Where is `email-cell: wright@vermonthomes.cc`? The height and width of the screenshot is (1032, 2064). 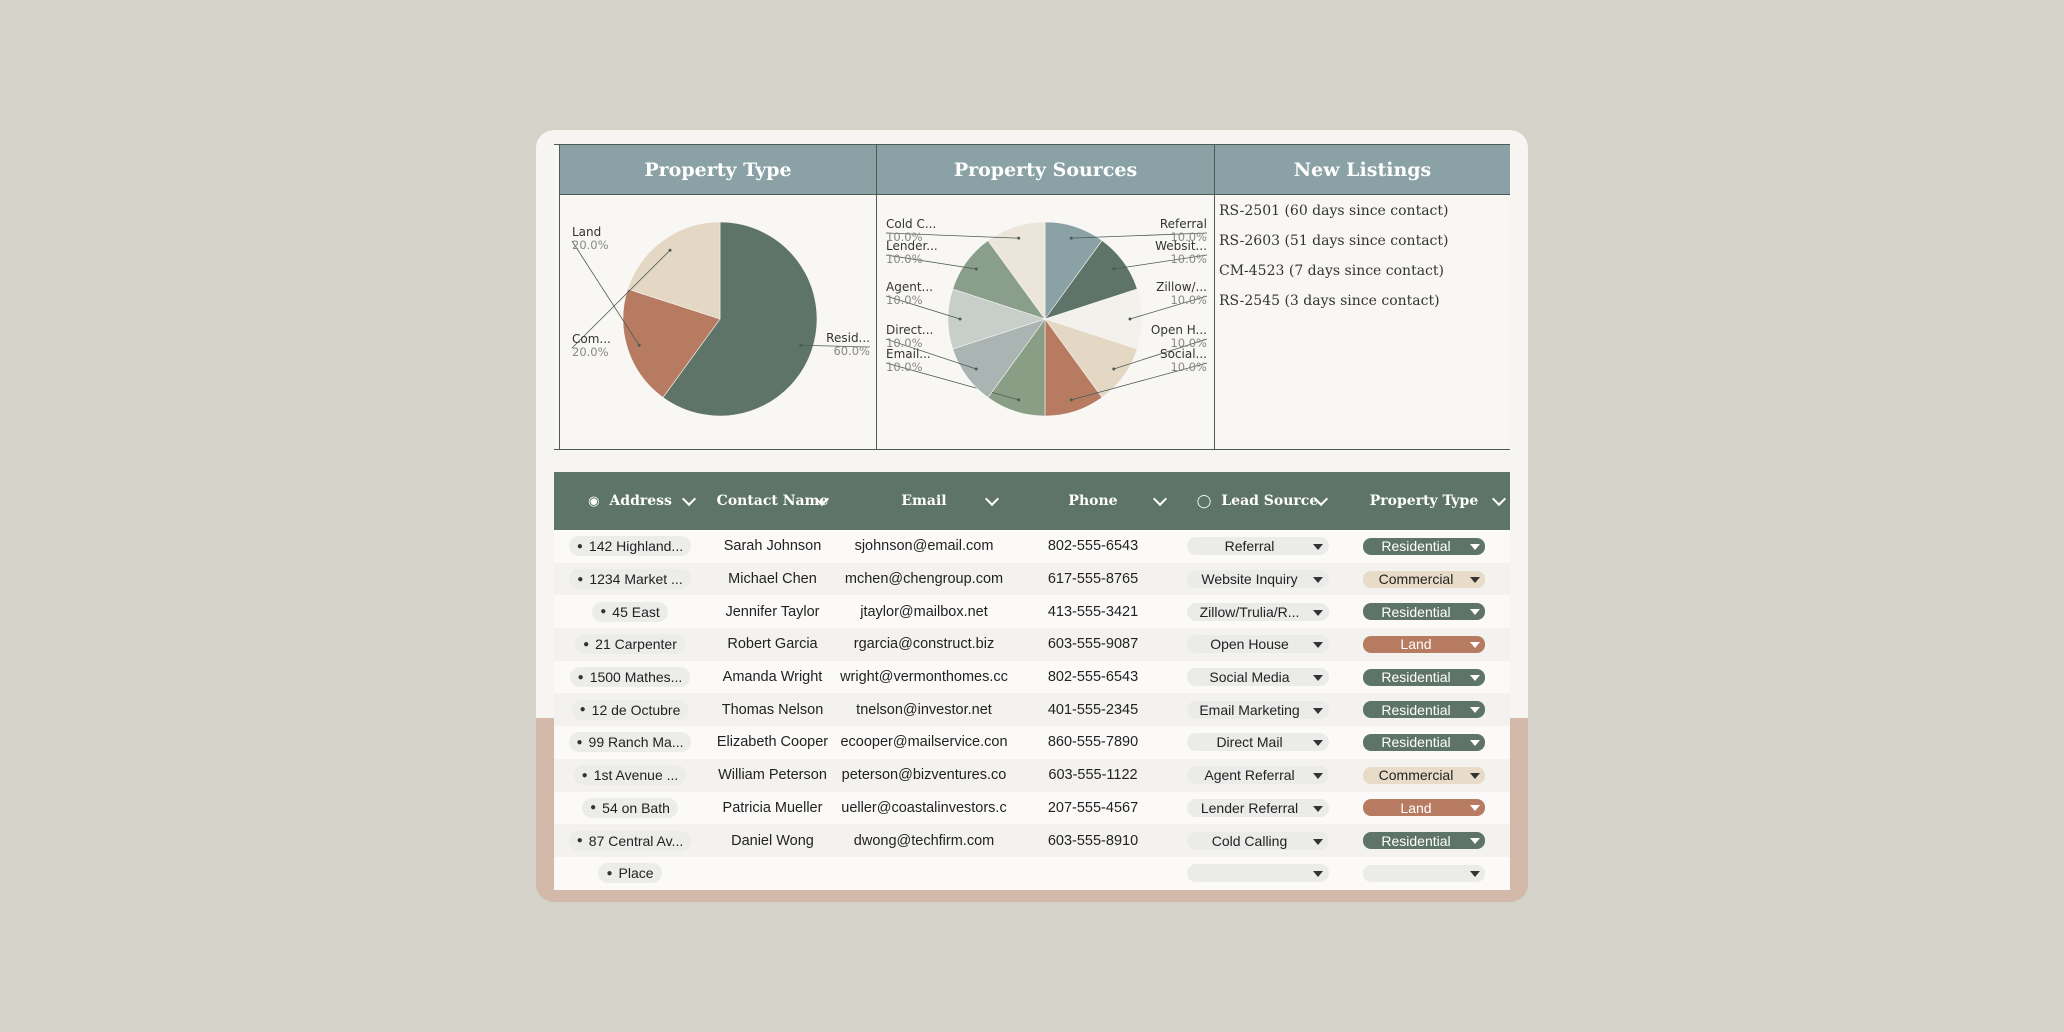
email-cell: wright@vermonthomes.cc is located at coordinates (924, 677).